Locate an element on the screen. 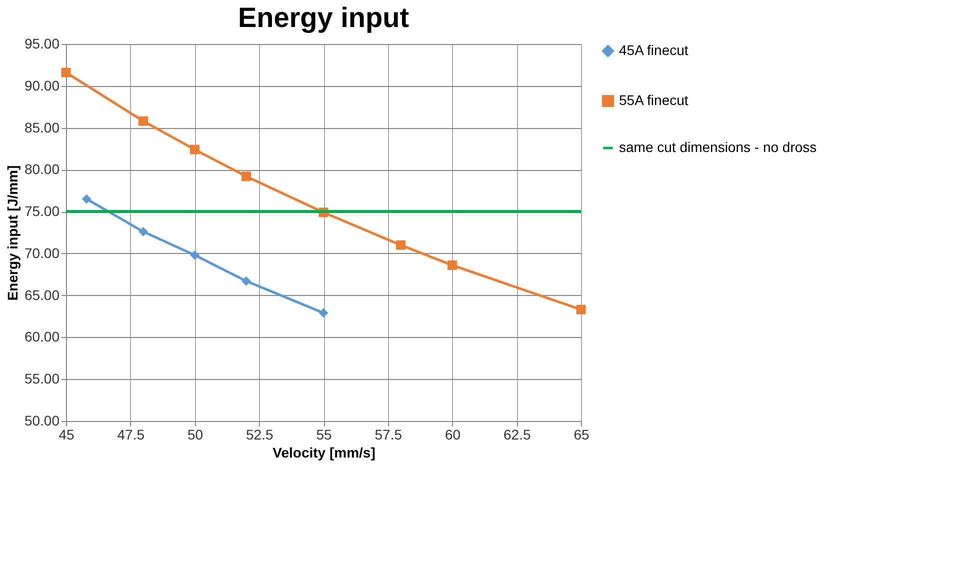  x-tick-label: 65 is located at coordinates (582, 434).